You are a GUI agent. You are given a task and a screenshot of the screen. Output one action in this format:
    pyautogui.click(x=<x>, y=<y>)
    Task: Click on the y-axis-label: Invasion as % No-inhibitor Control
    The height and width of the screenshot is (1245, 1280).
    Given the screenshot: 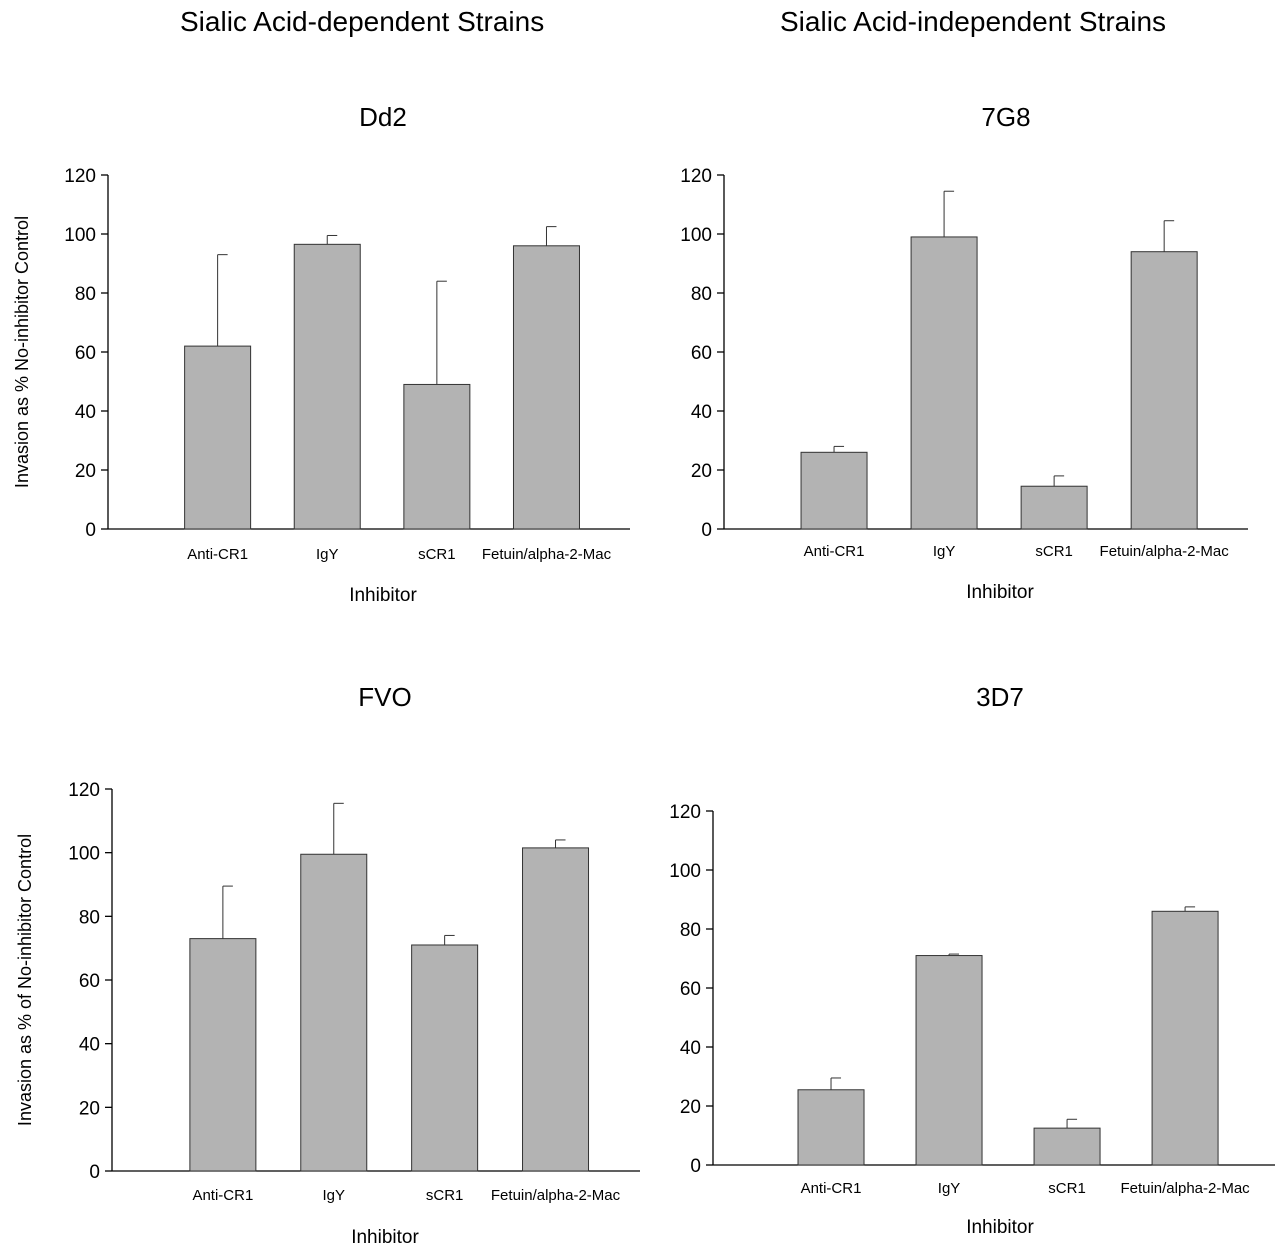 What is the action you would take?
    pyautogui.click(x=22, y=352)
    